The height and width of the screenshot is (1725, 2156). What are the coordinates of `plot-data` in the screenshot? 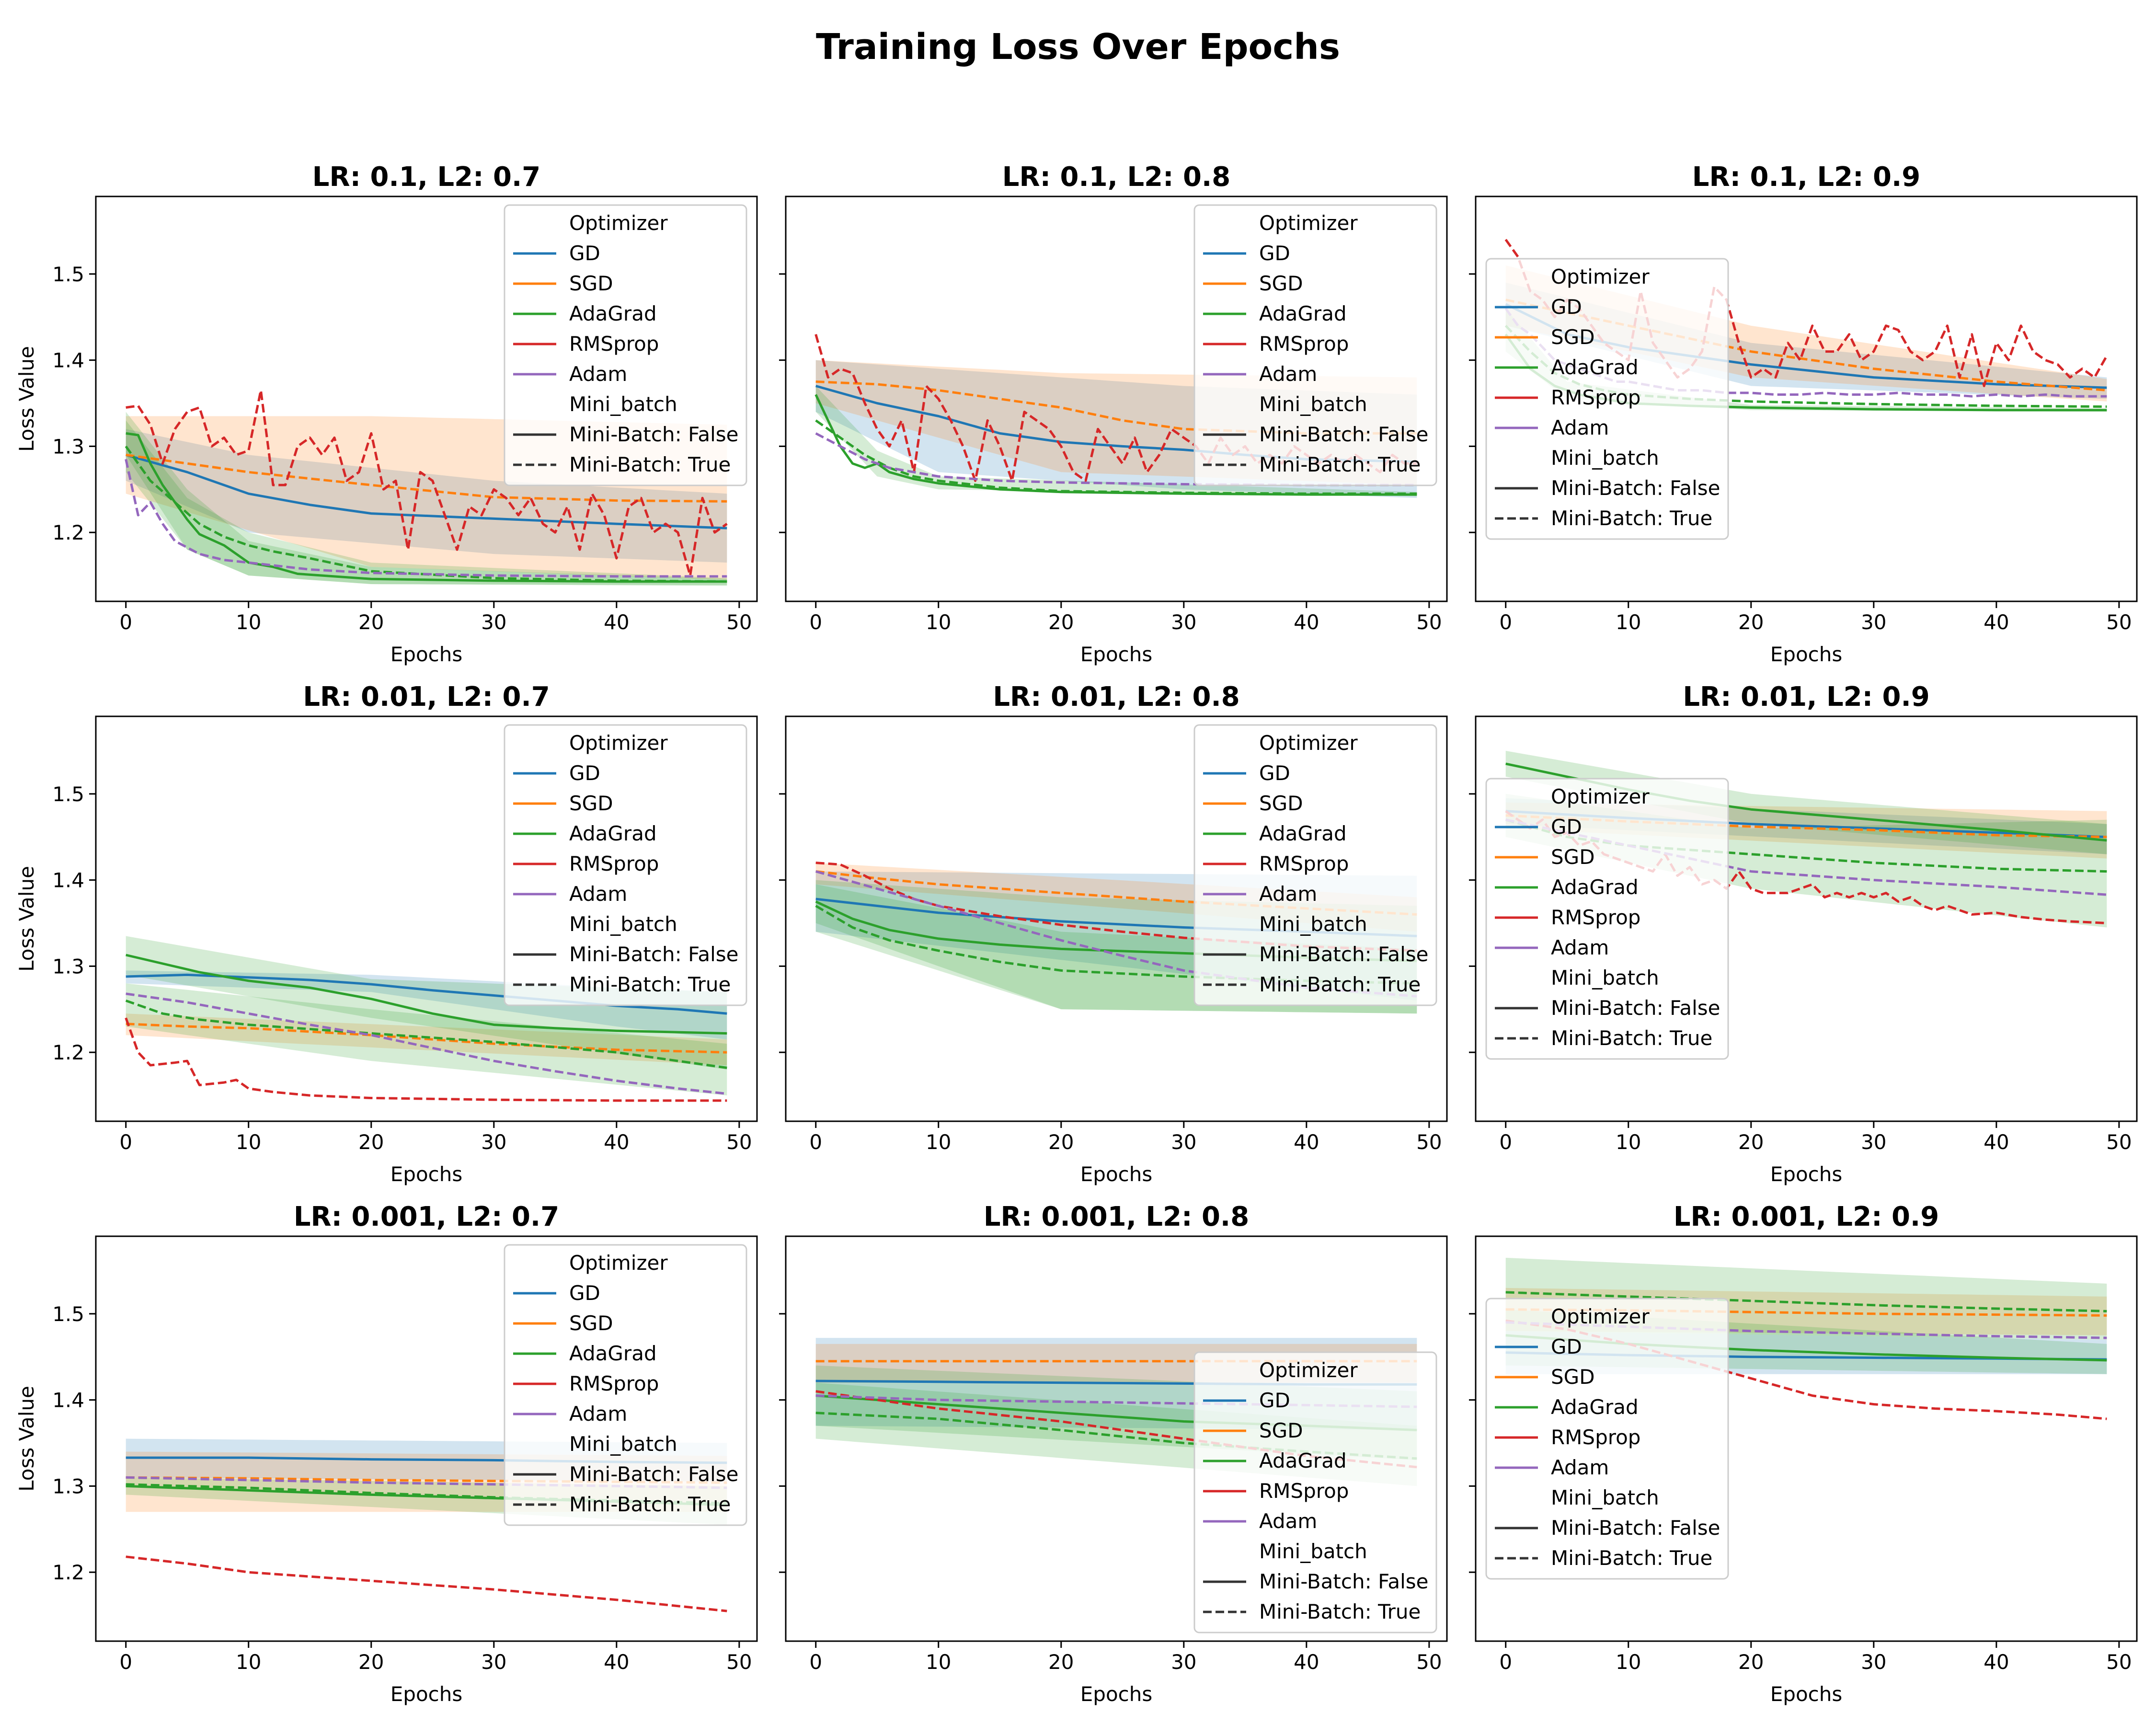 It's located at (426, 487).